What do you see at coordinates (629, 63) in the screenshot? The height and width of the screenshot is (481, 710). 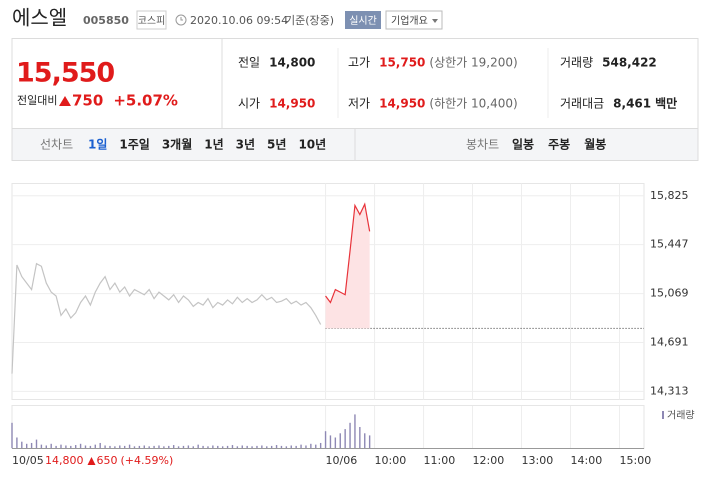 I see `stat-value: 548,422` at bounding box center [629, 63].